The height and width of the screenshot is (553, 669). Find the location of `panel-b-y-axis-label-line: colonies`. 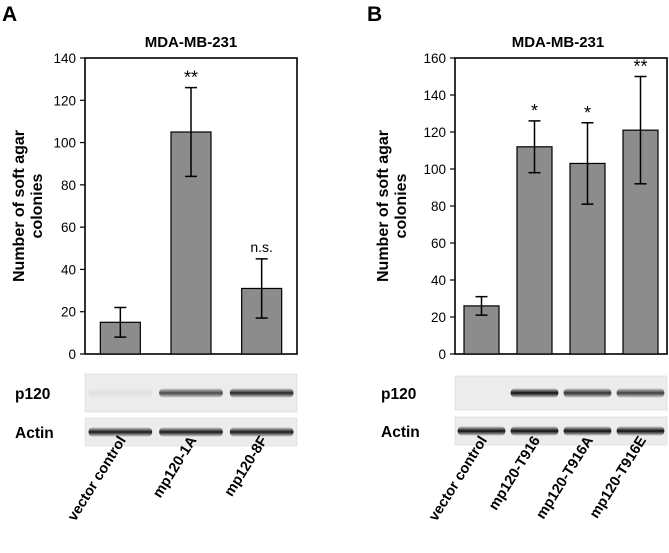

panel-b-y-axis-label-line: colonies is located at coordinates (401, 205).